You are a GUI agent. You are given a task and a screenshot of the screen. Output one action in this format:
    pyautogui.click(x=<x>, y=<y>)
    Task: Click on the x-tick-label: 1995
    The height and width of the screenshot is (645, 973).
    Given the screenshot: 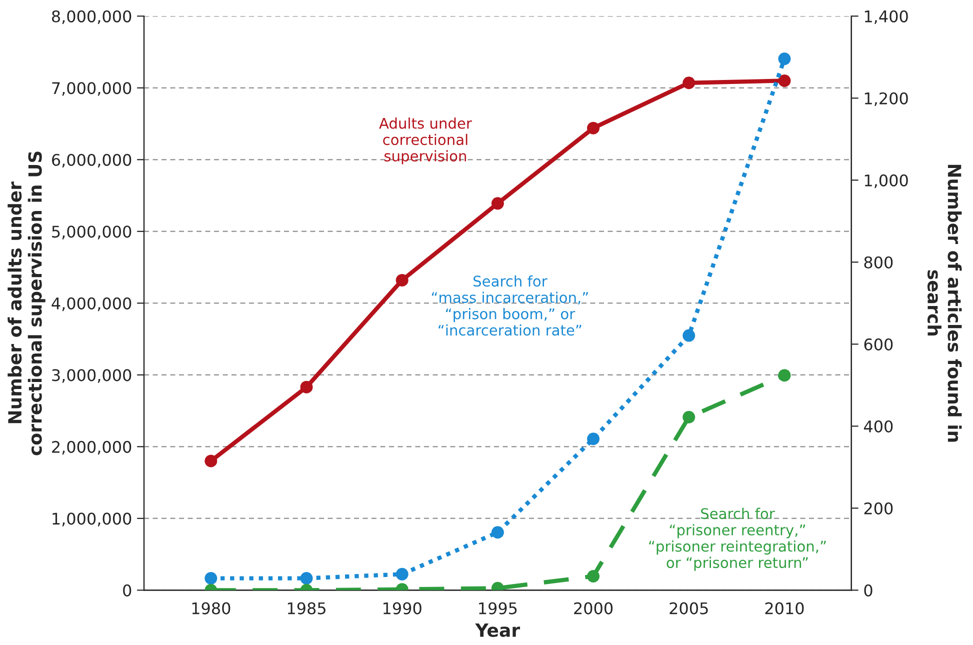 What is the action you would take?
    pyautogui.click(x=498, y=608)
    